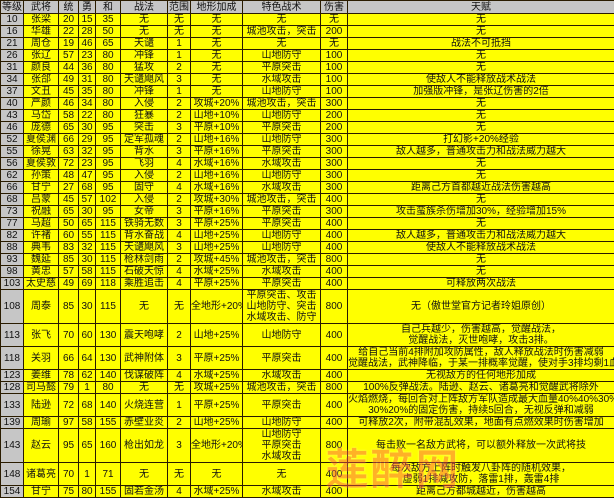  What do you see at coordinates (12, 103) in the screenshot?
I see `cell-level: 40` at bounding box center [12, 103].